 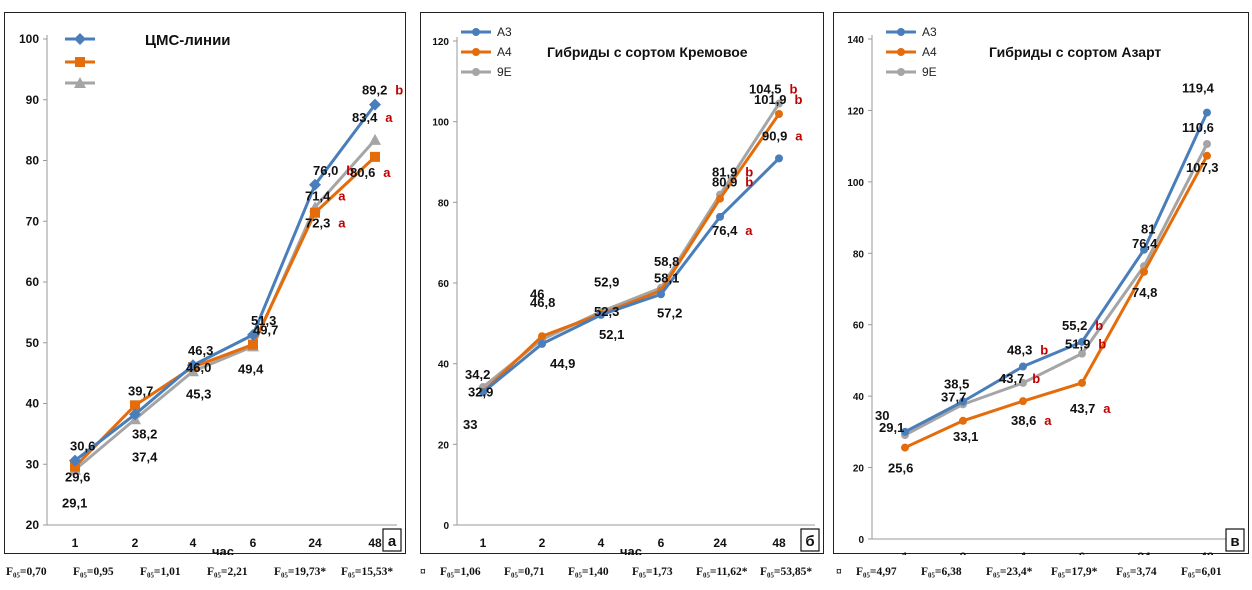 I want to click on data-label-A4: 33, so click(x=470, y=424).